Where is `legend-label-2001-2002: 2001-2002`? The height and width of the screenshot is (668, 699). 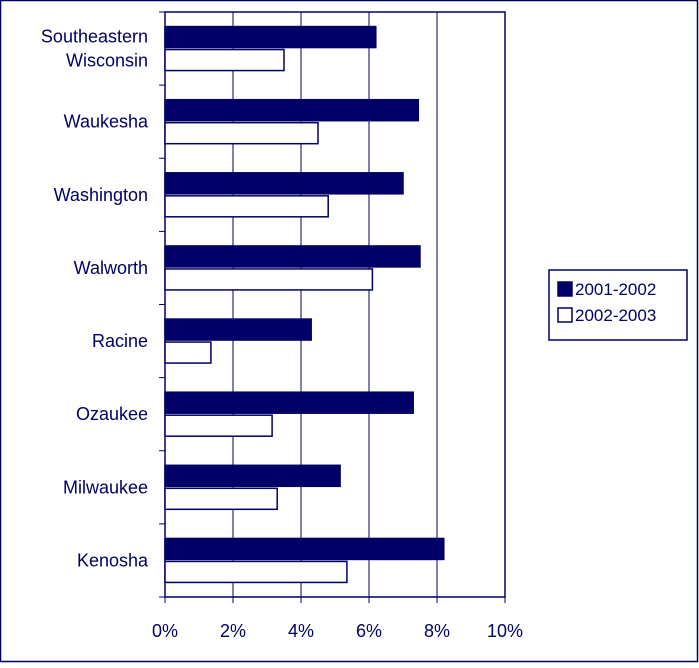
legend-label-2001-2002: 2001-2002 is located at coordinates (615, 289).